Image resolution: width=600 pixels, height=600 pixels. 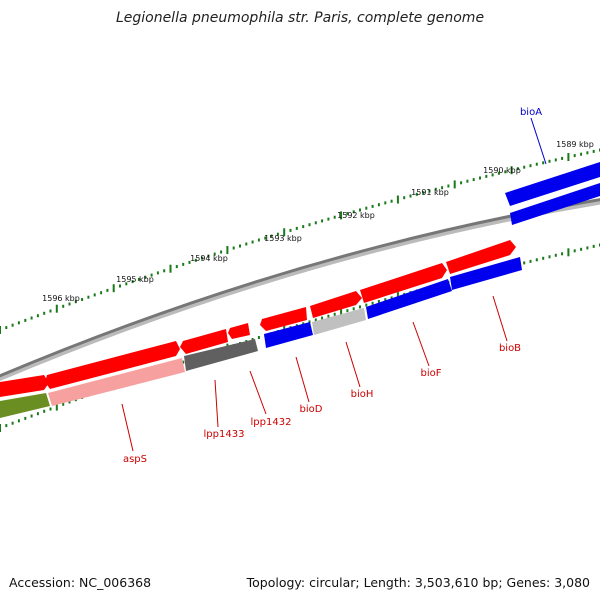 What do you see at coordinates (431, 373) in the screenshot?
I see `label-bioF: bioF` at bounding box center [431, 373].